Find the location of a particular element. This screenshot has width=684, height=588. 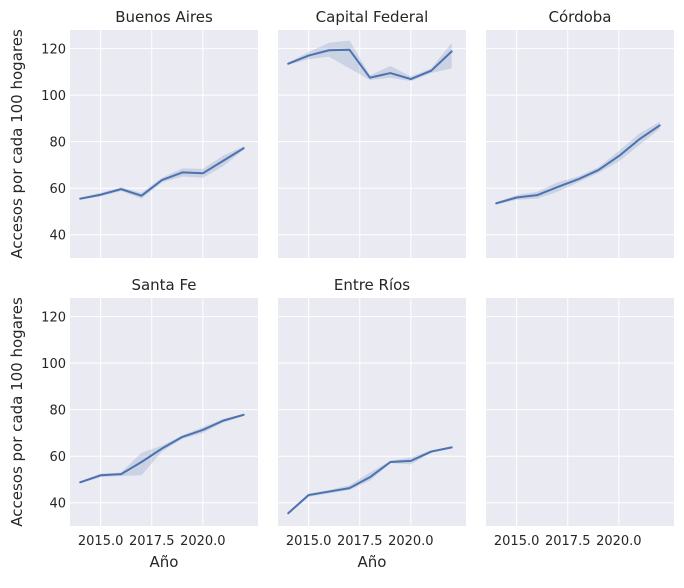

panel-title: Santa Fe is located at coordinates (163, 285).